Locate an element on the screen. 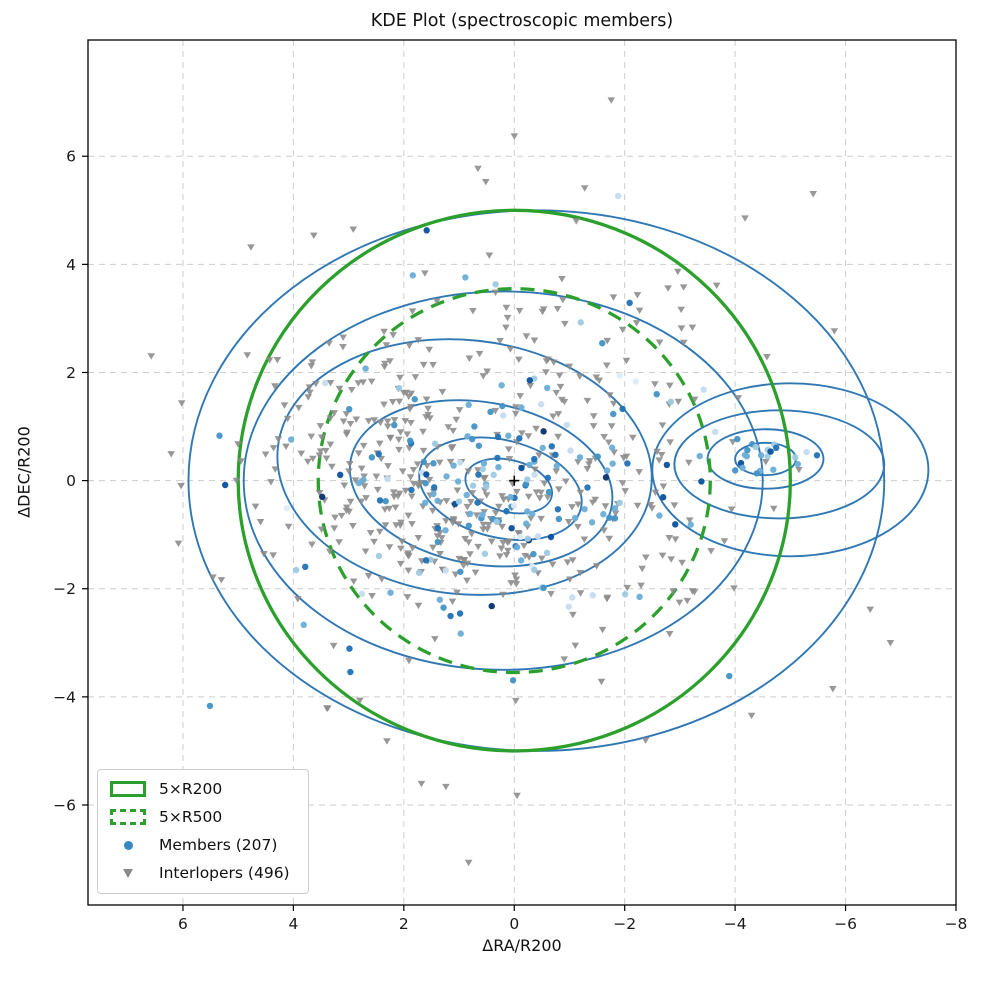  x-tick-label: −6 is located at coordinates (845, 924).